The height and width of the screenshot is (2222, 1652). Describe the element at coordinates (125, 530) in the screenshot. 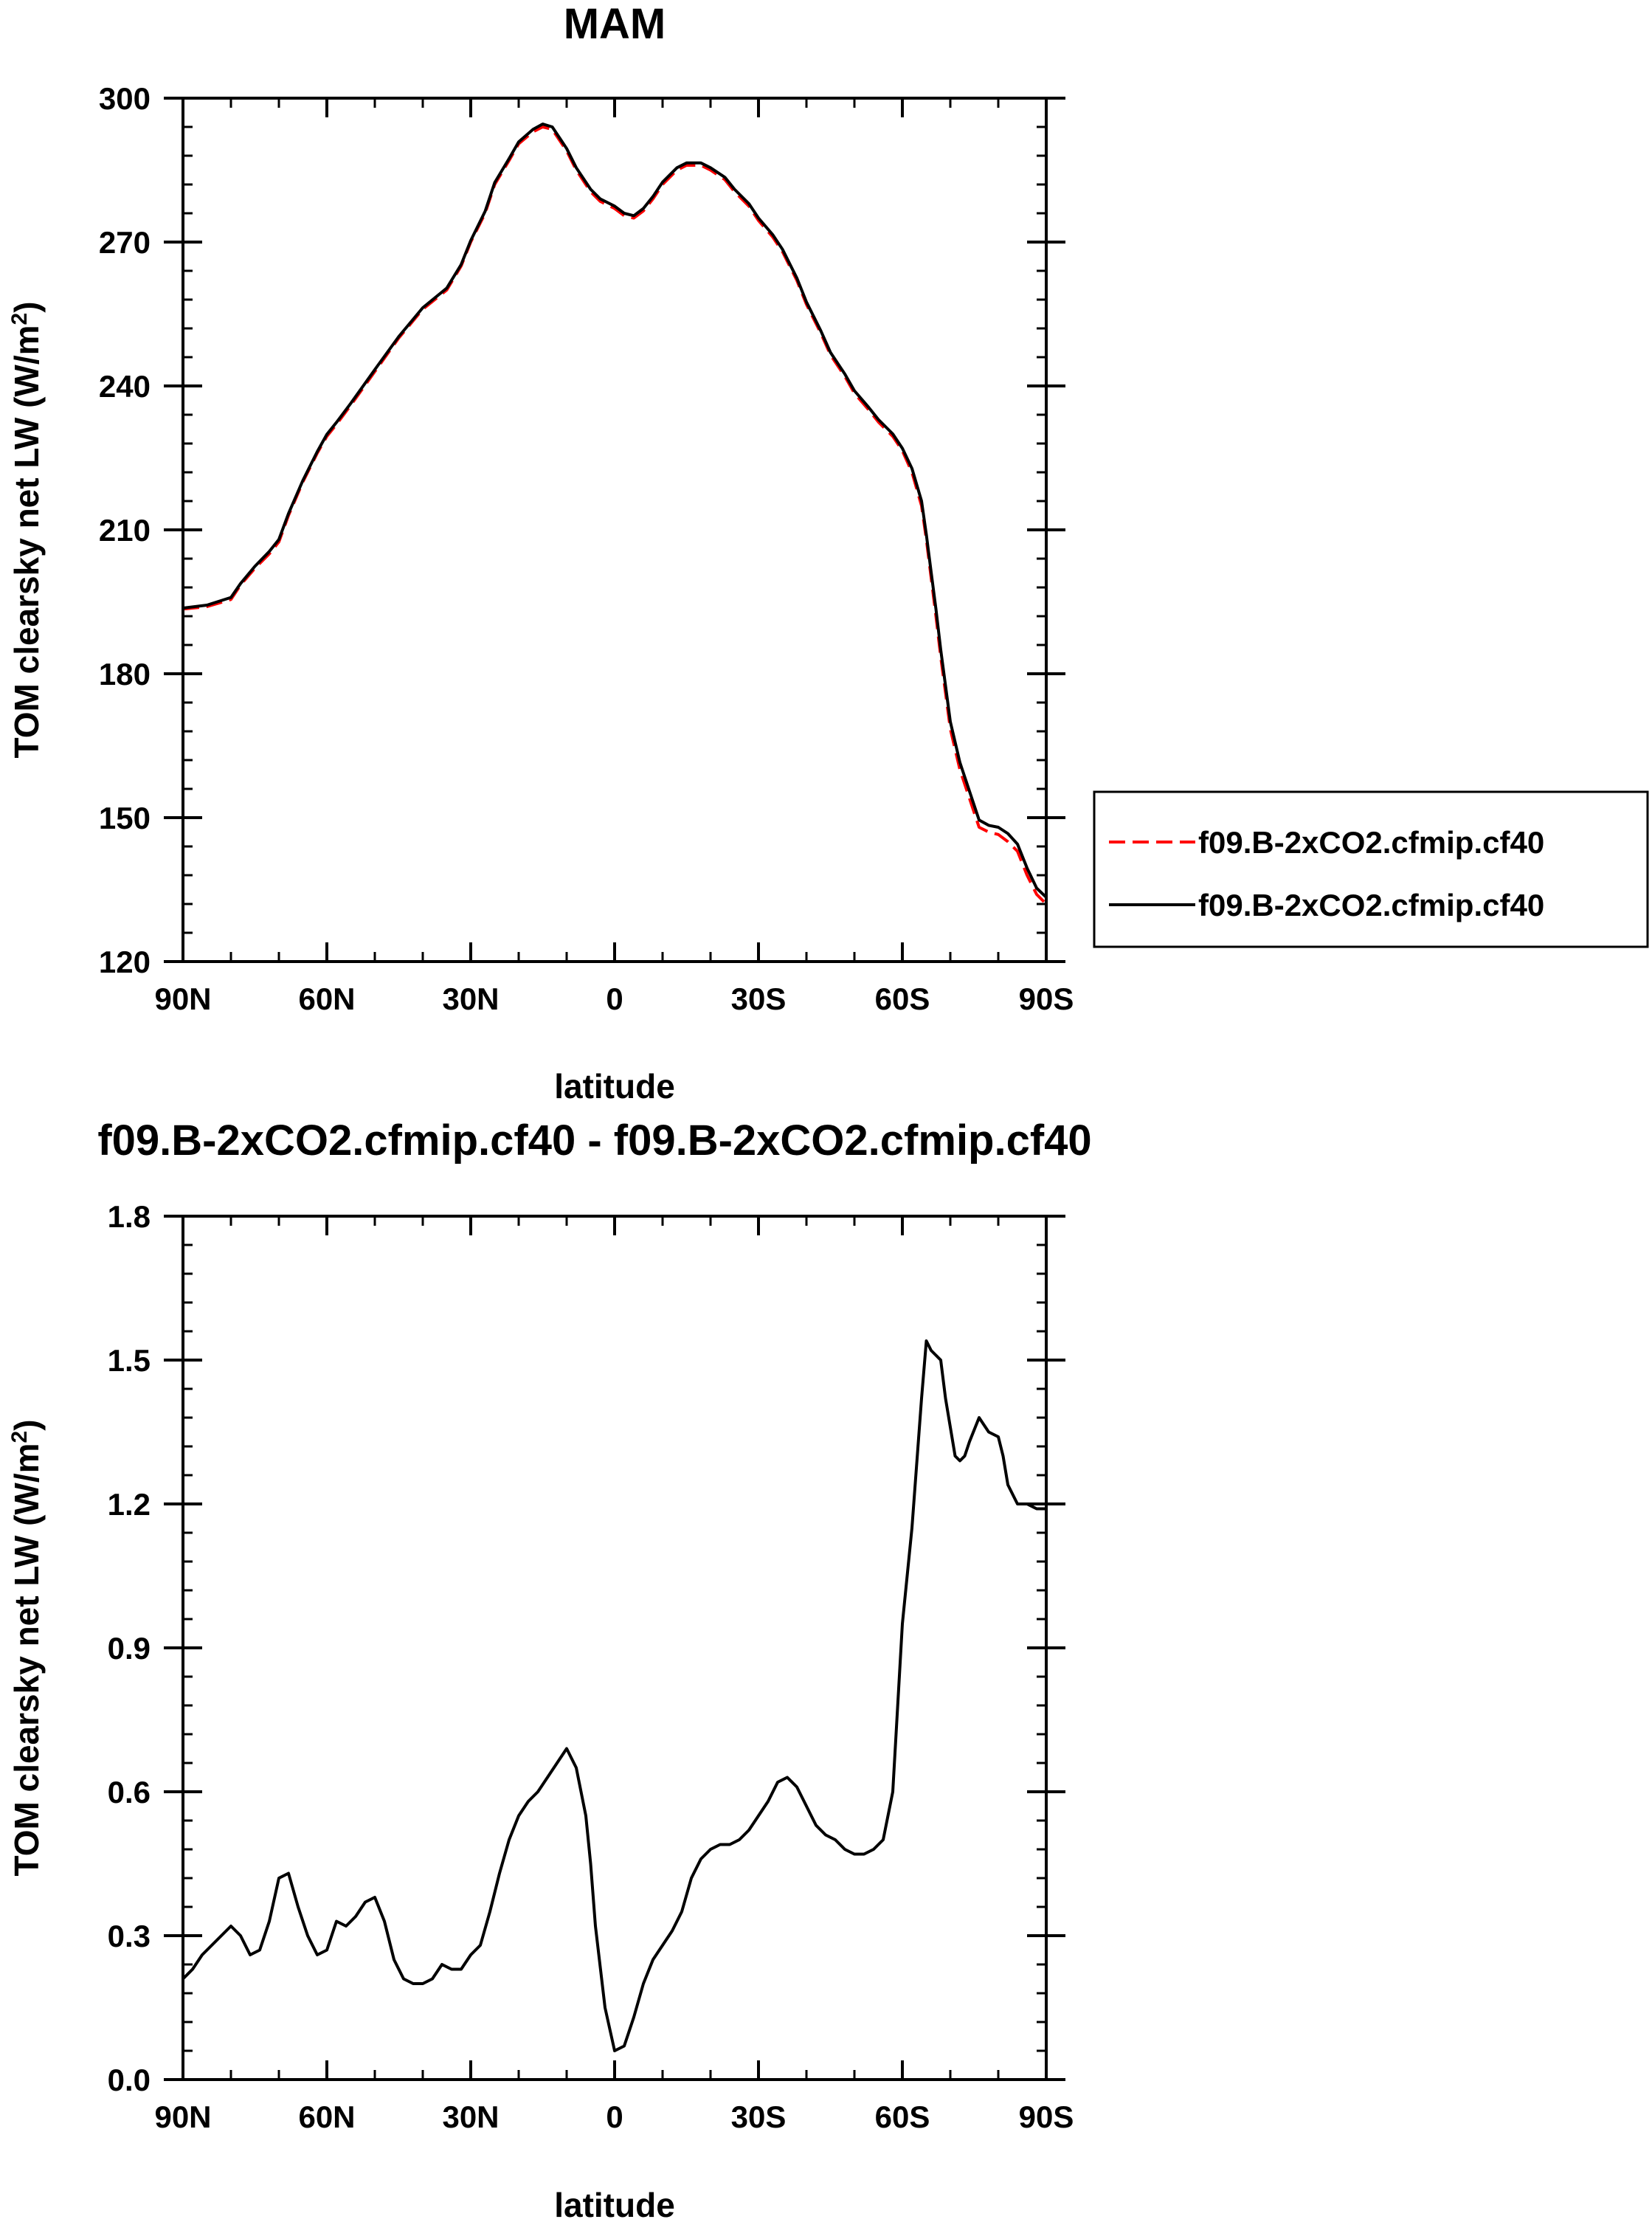

I see `top-y-tick-label: 210` at that location.